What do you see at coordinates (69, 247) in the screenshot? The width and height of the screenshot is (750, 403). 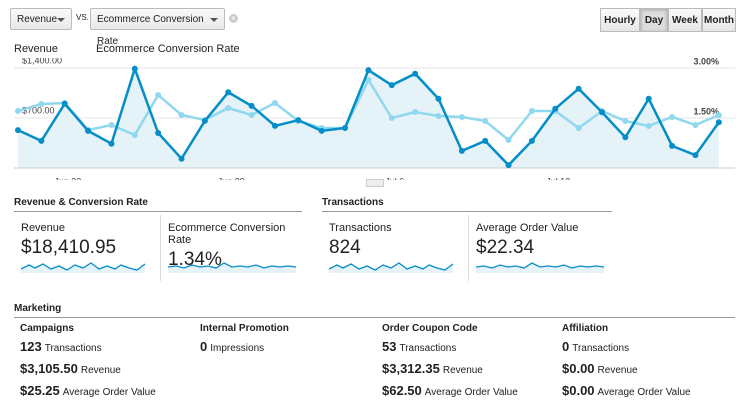 I see `metric-value: $18,410.95` at bounding box center [69, 247].